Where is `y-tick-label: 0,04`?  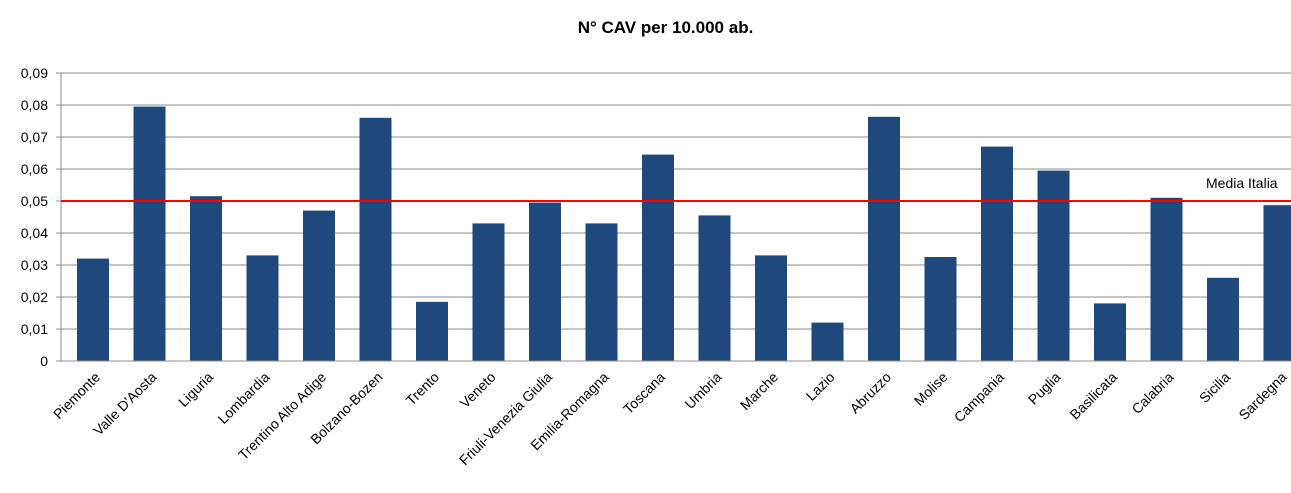
y-tick-label: 0,04 is located at coordinates (34, 233).